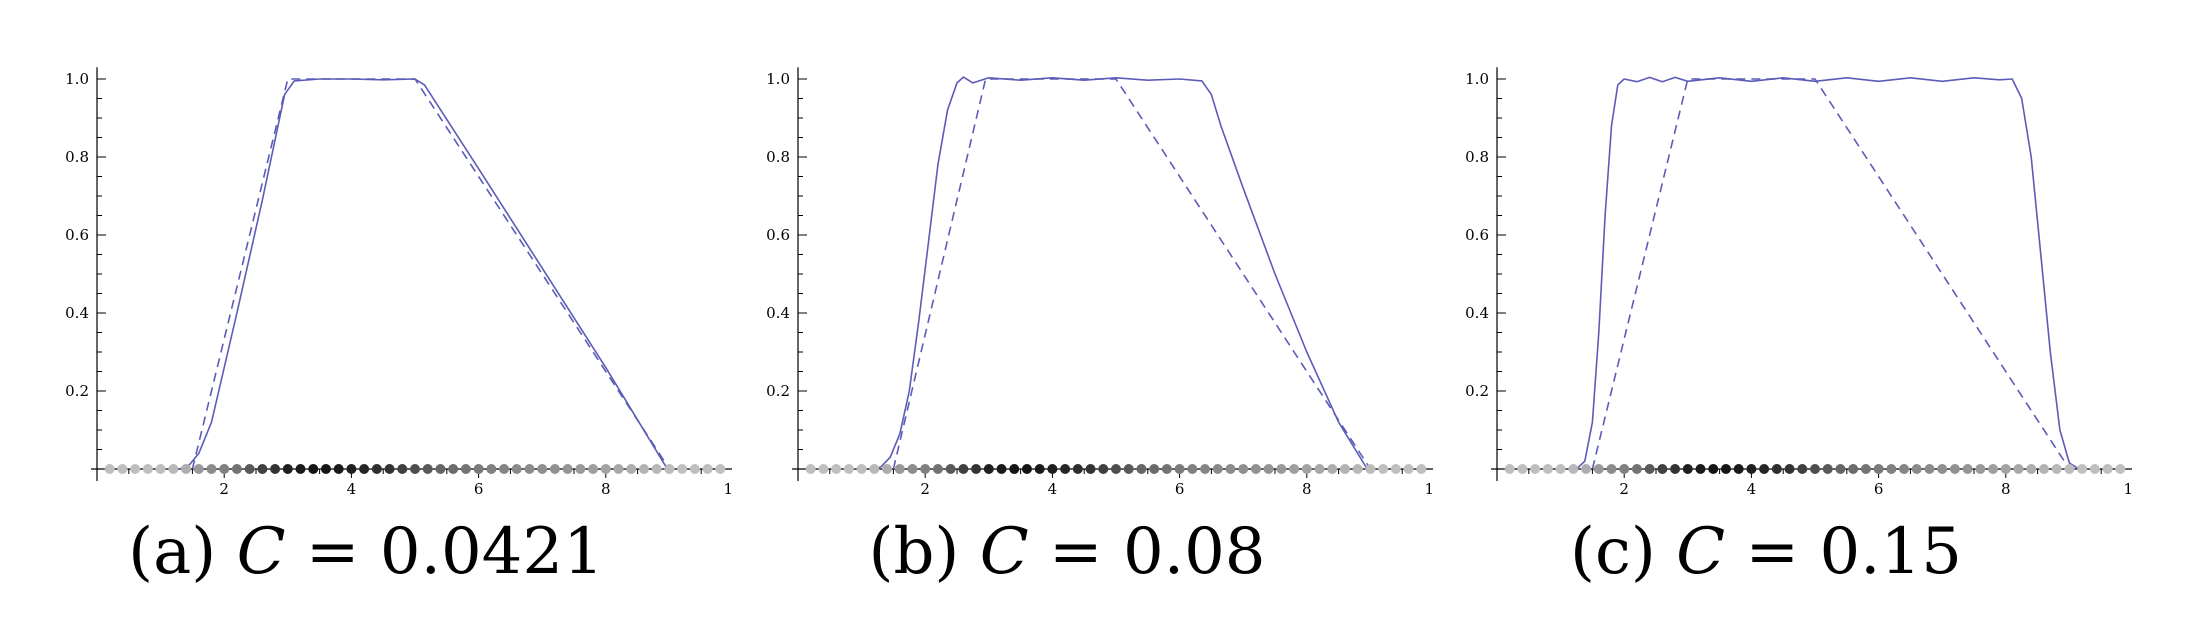  What do you see at coordinates (914, 552) in the screenshot?
I see `caption-label: (b)` at bounding box center [914, 552].